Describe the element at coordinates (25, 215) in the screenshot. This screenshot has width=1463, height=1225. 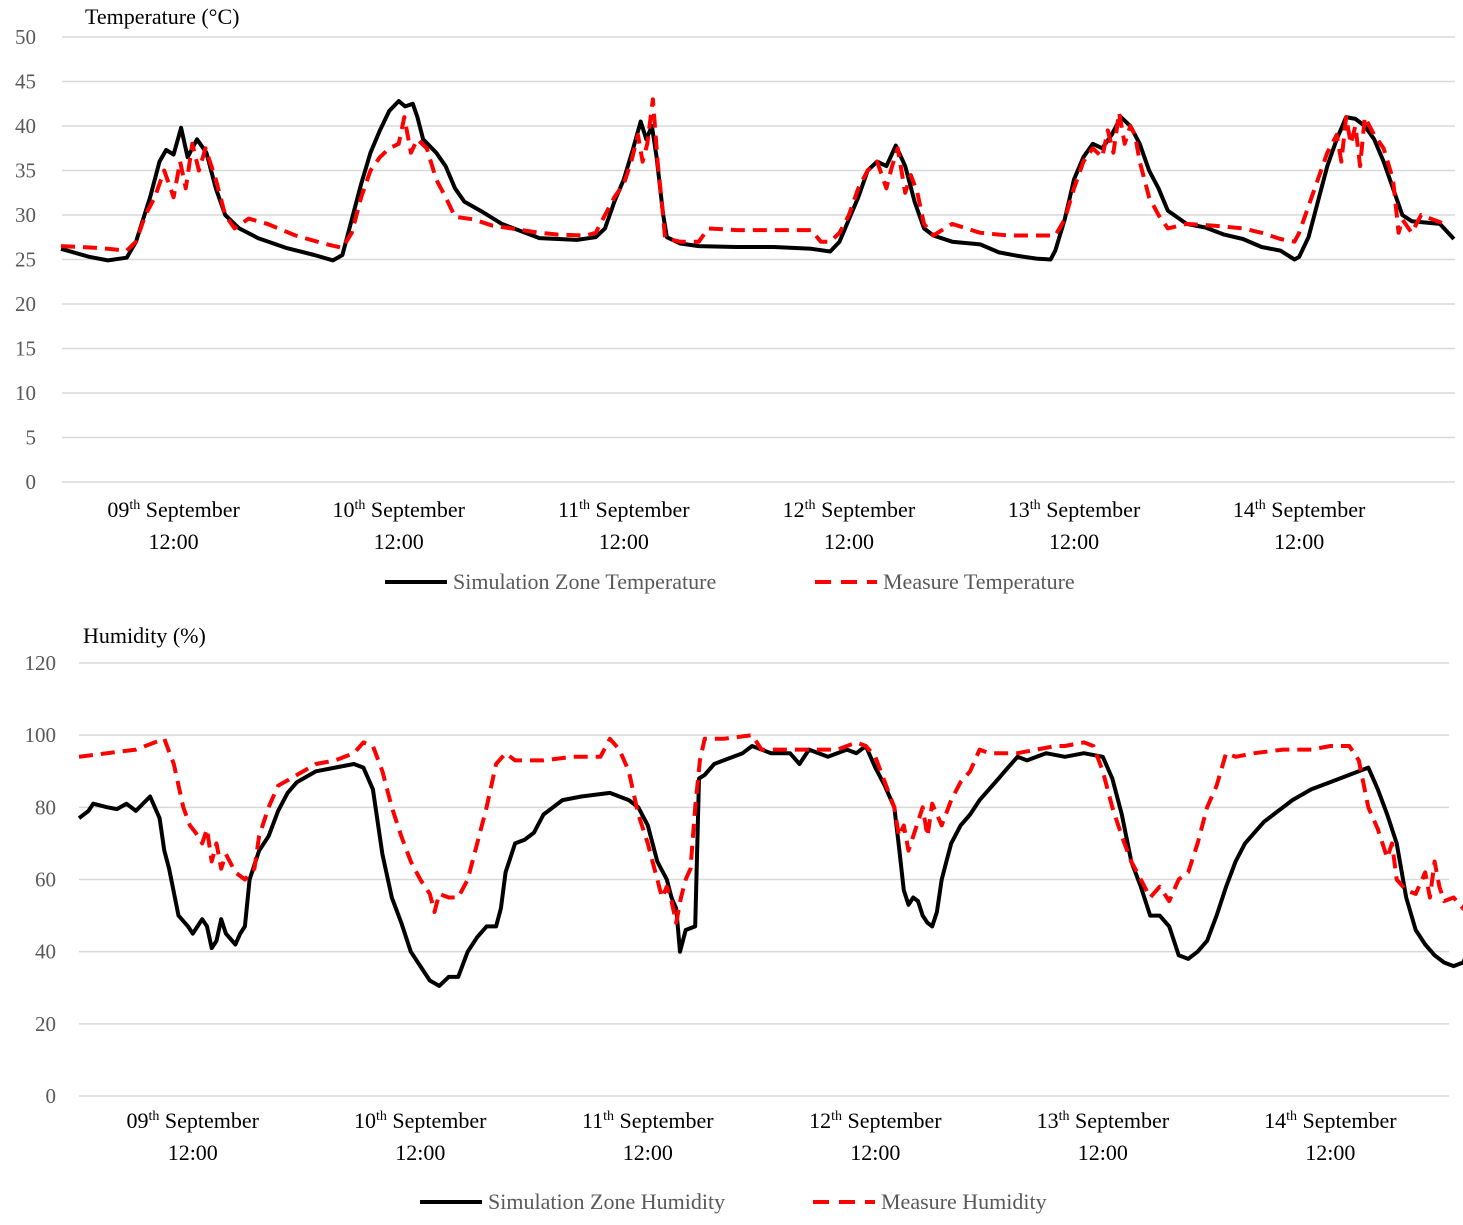
I see `y-tick-label: 30` at that location.